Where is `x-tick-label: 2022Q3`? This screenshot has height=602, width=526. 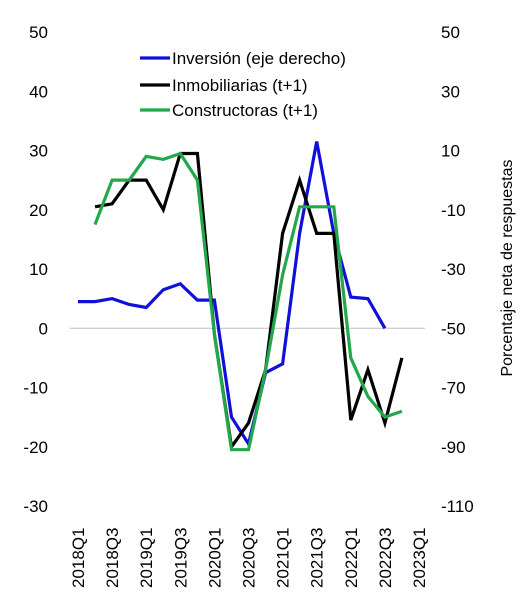 x-tick-label: 2022Q3 is located at coordinates (385, 558).